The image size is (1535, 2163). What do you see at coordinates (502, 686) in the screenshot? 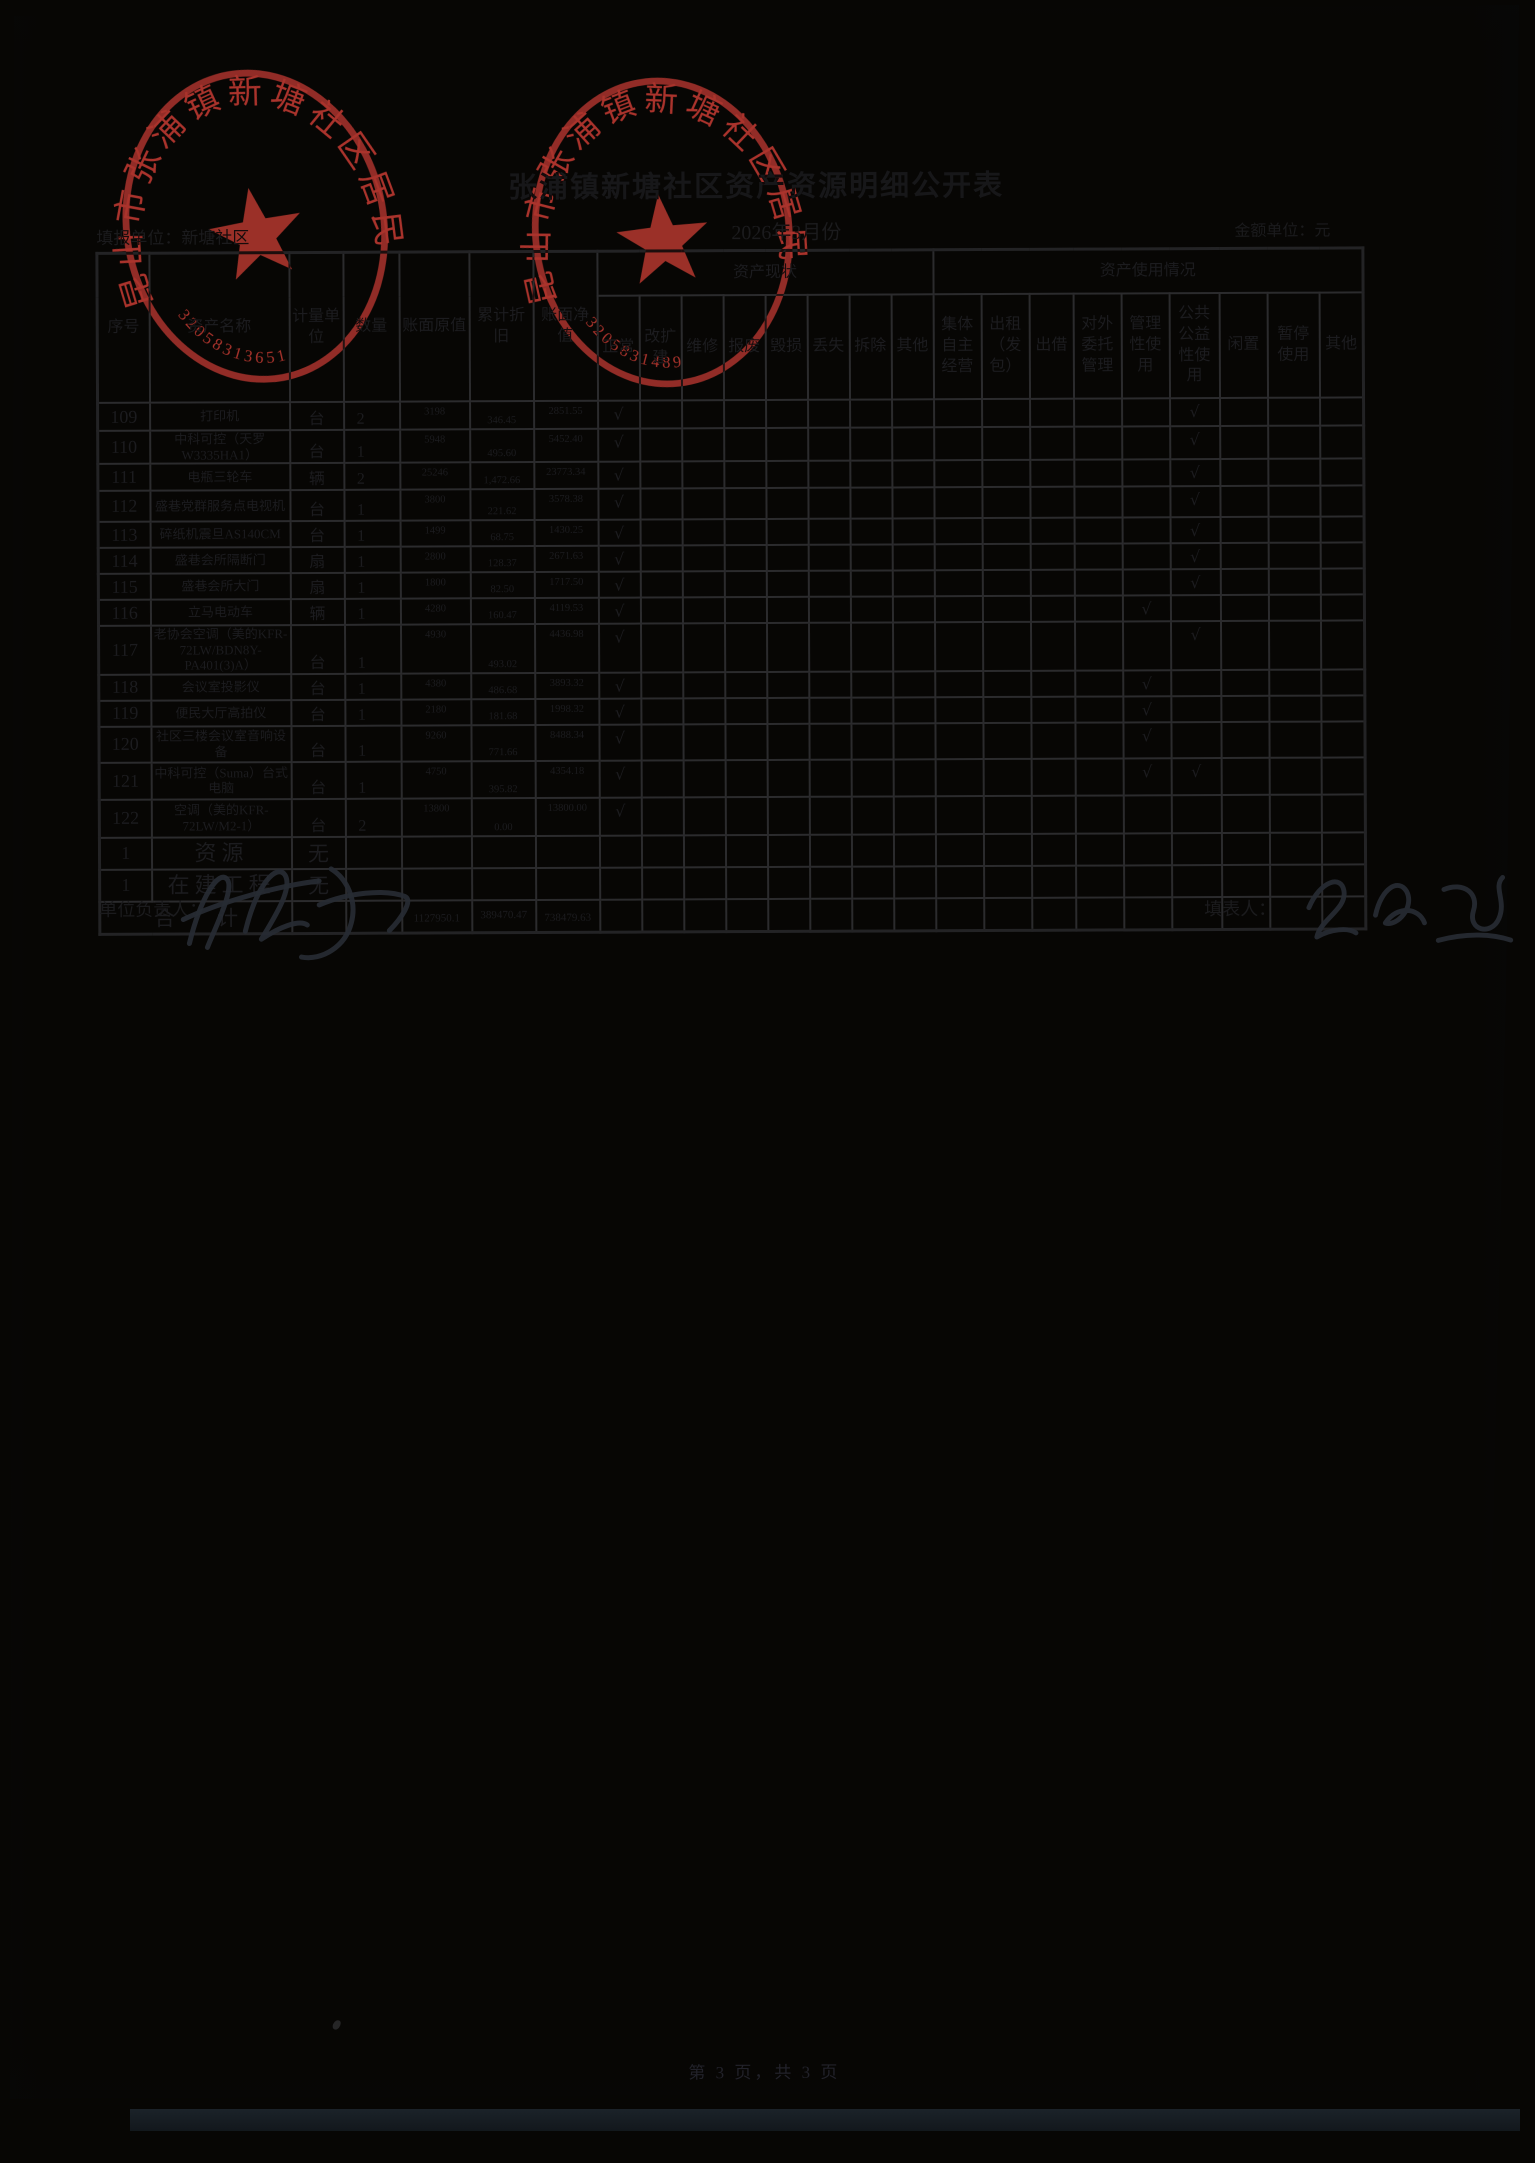
I see `cell-depreciation: 486.68` at bounding box center [502, 686].